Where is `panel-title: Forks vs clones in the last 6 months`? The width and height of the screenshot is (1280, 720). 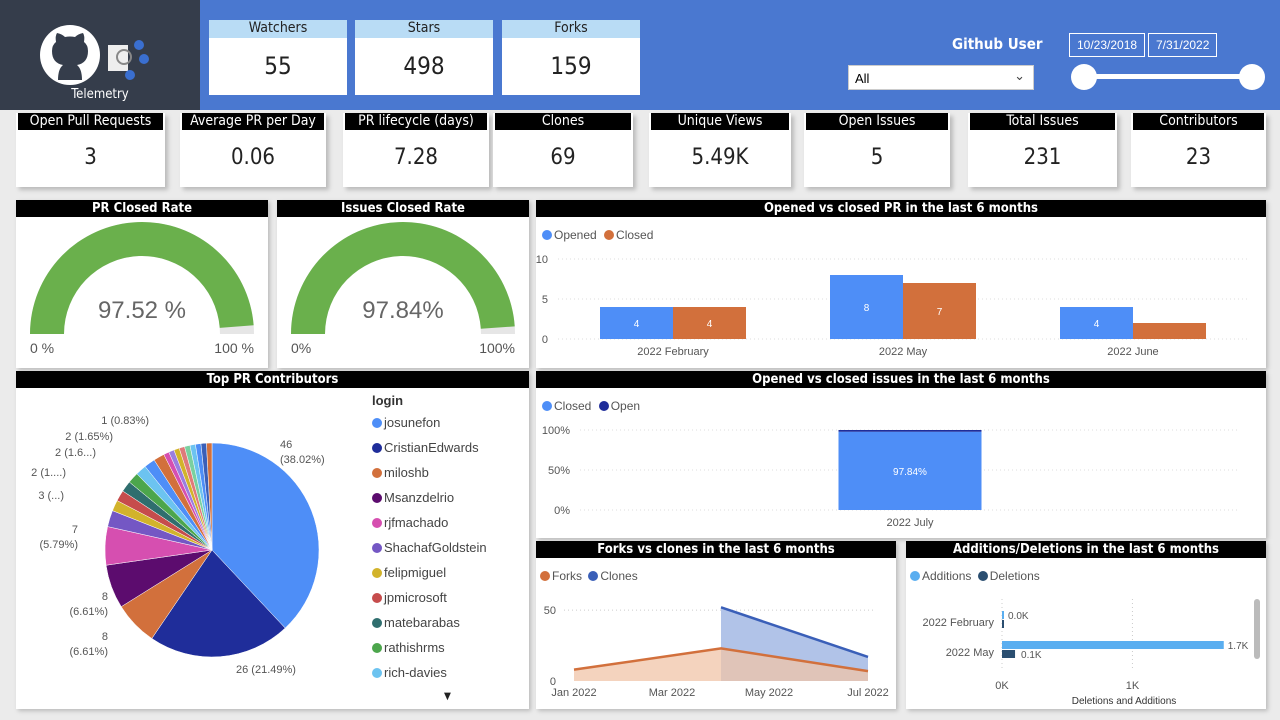 panel-title: Forks vs clones in the last 6 months is located at coordinates (716, 549).